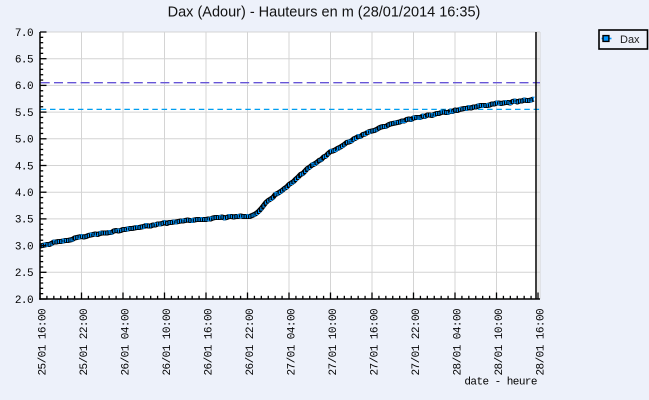 Image resolution: width=649 pixels, height=400 pixels. What do you see at coordinates (24, 301) in the screenshot?
I see `svg-text: 2.0` at bounding box center [24, 301].